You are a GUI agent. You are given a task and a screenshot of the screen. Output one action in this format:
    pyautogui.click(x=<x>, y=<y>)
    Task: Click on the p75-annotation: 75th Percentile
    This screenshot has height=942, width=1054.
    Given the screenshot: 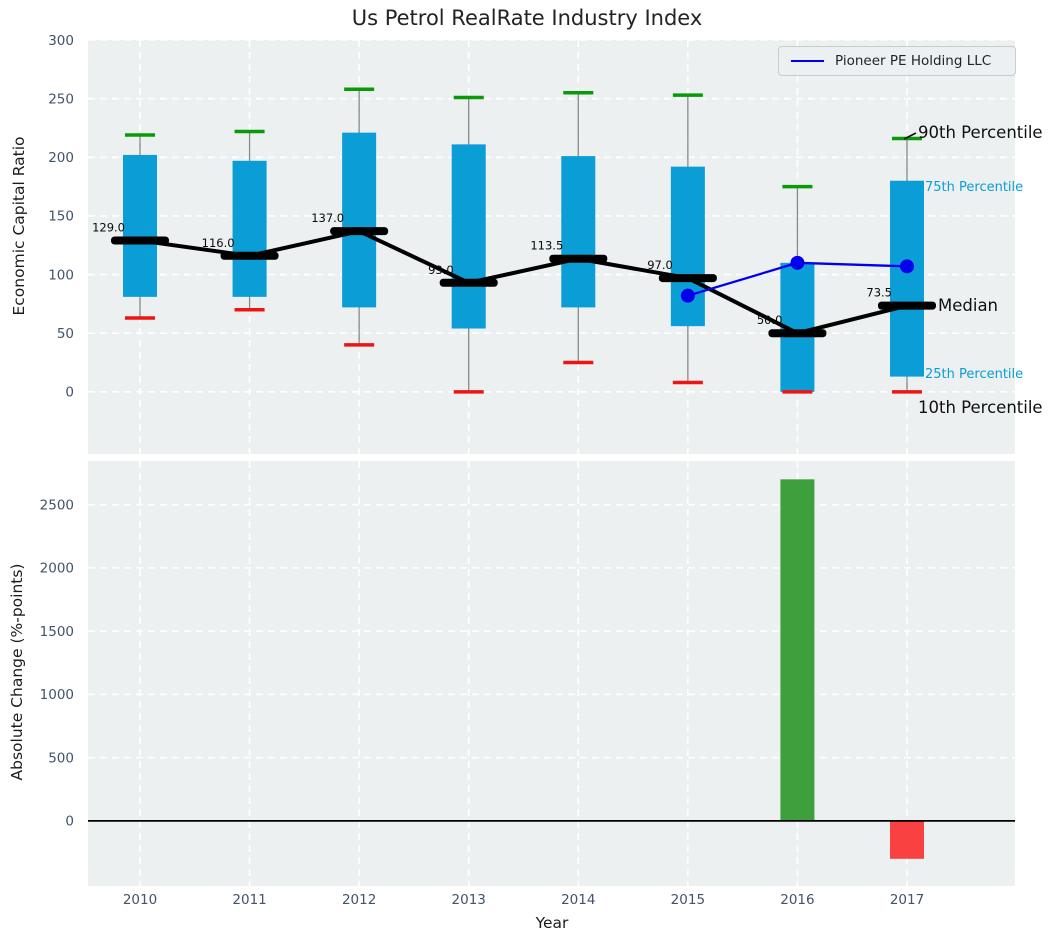 What is the action you would take?
    pyautogui.click(x=974, y=187)
    